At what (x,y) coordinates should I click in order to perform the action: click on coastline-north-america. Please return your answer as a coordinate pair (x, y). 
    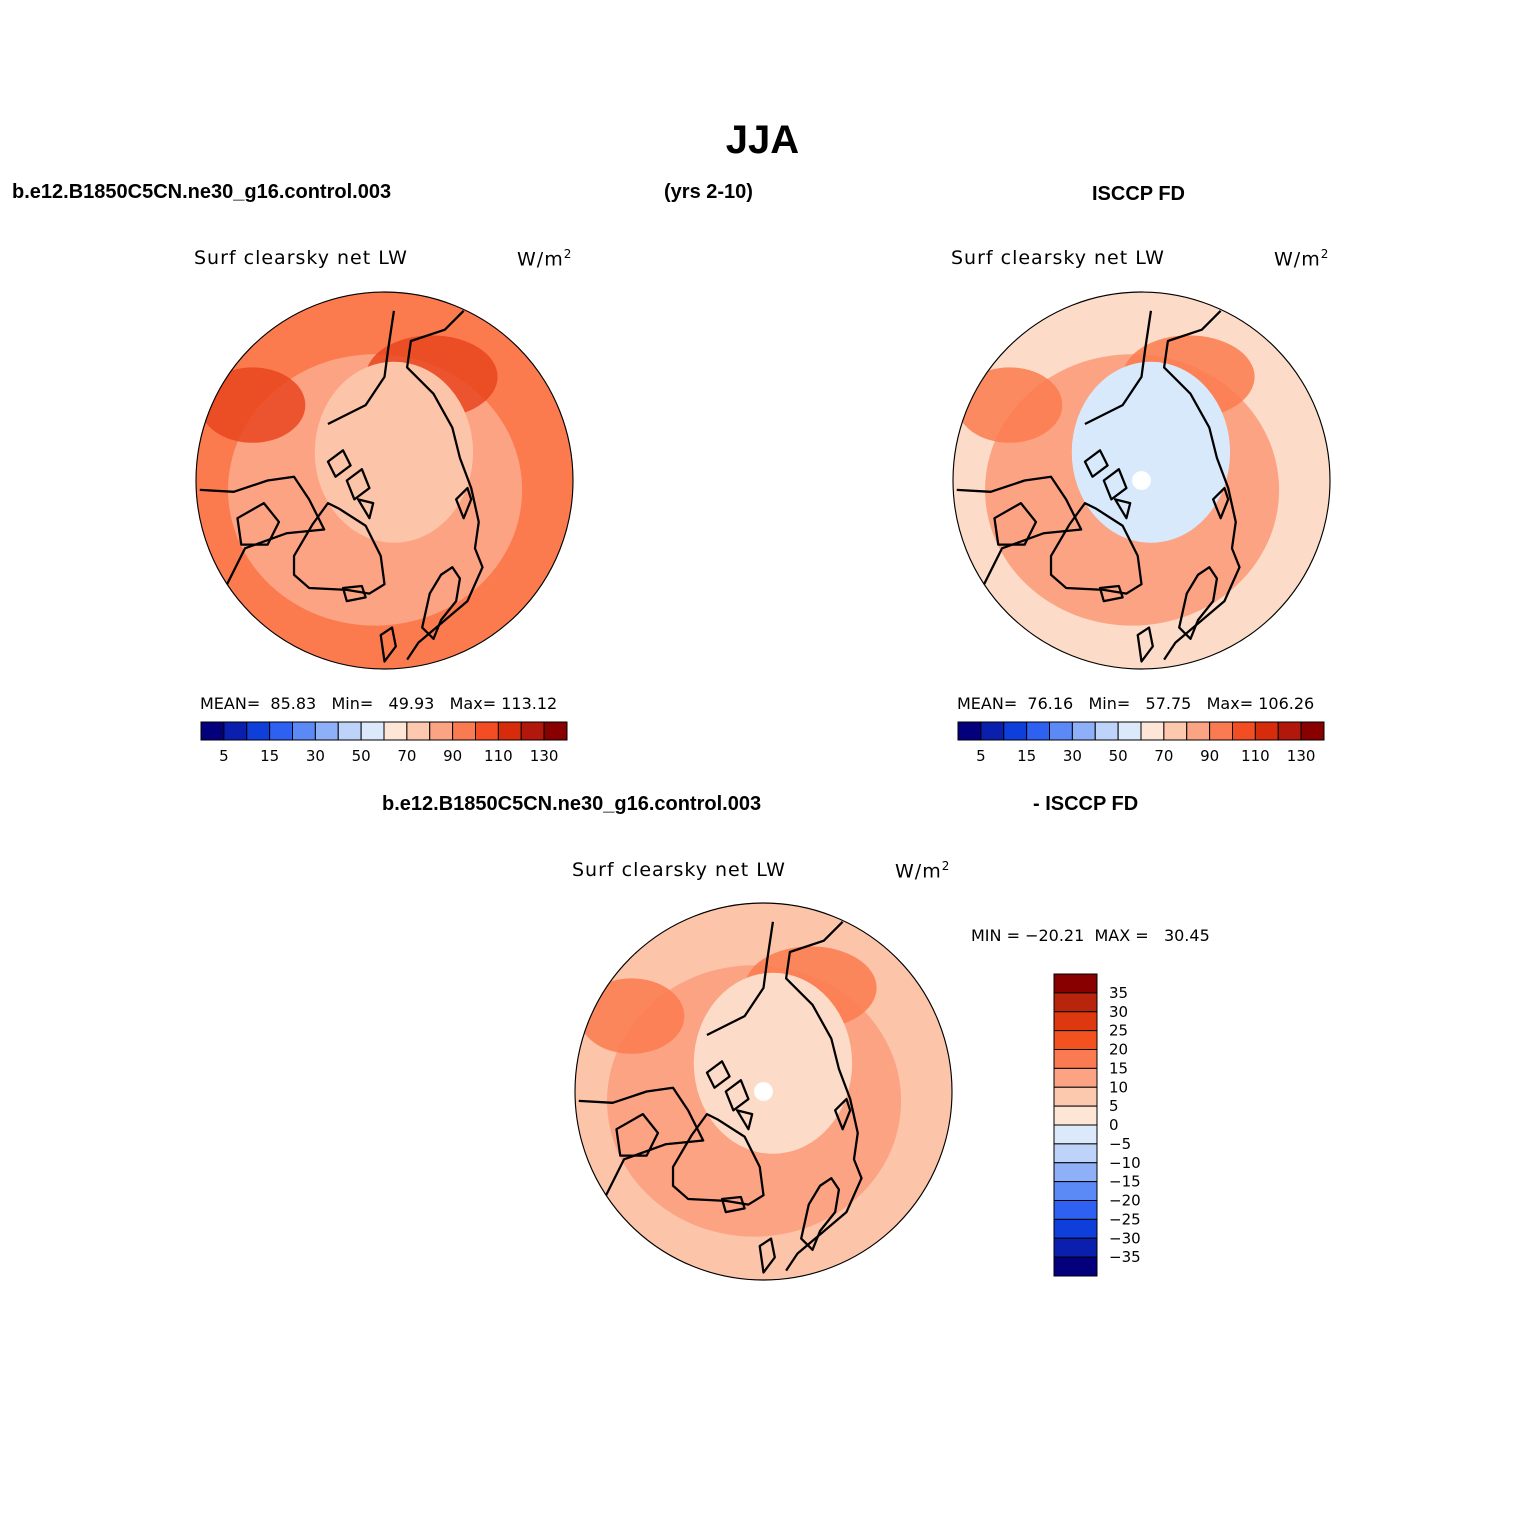
    Looking at the image, I should click on (641, 1146).